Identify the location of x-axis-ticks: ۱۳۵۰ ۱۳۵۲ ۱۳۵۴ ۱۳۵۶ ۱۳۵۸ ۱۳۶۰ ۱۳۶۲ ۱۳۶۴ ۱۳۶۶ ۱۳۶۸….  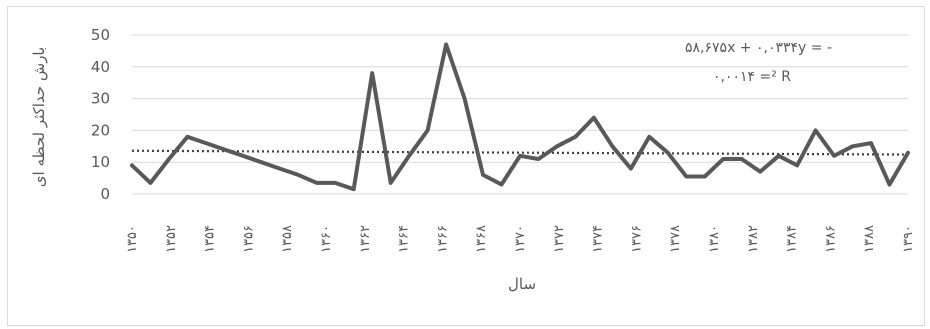
(520, 239).